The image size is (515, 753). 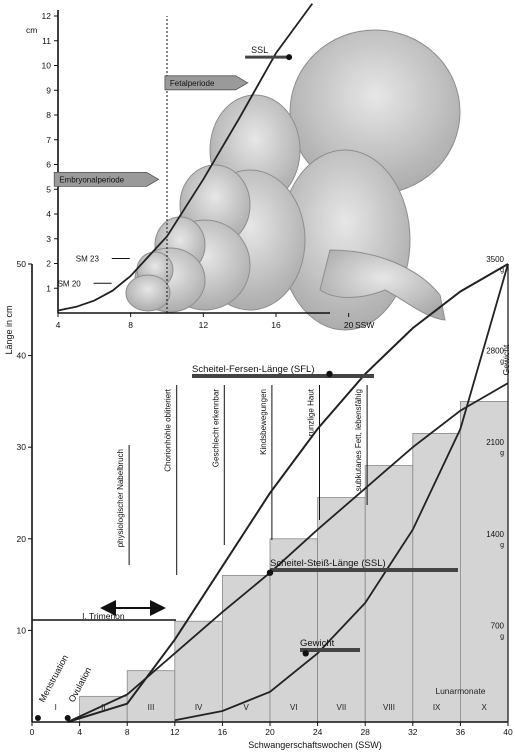 What do you see at coordinates (88, 259) in the screenshot?
I see `stage-label: SM 23` at bounding box center [88, 259].